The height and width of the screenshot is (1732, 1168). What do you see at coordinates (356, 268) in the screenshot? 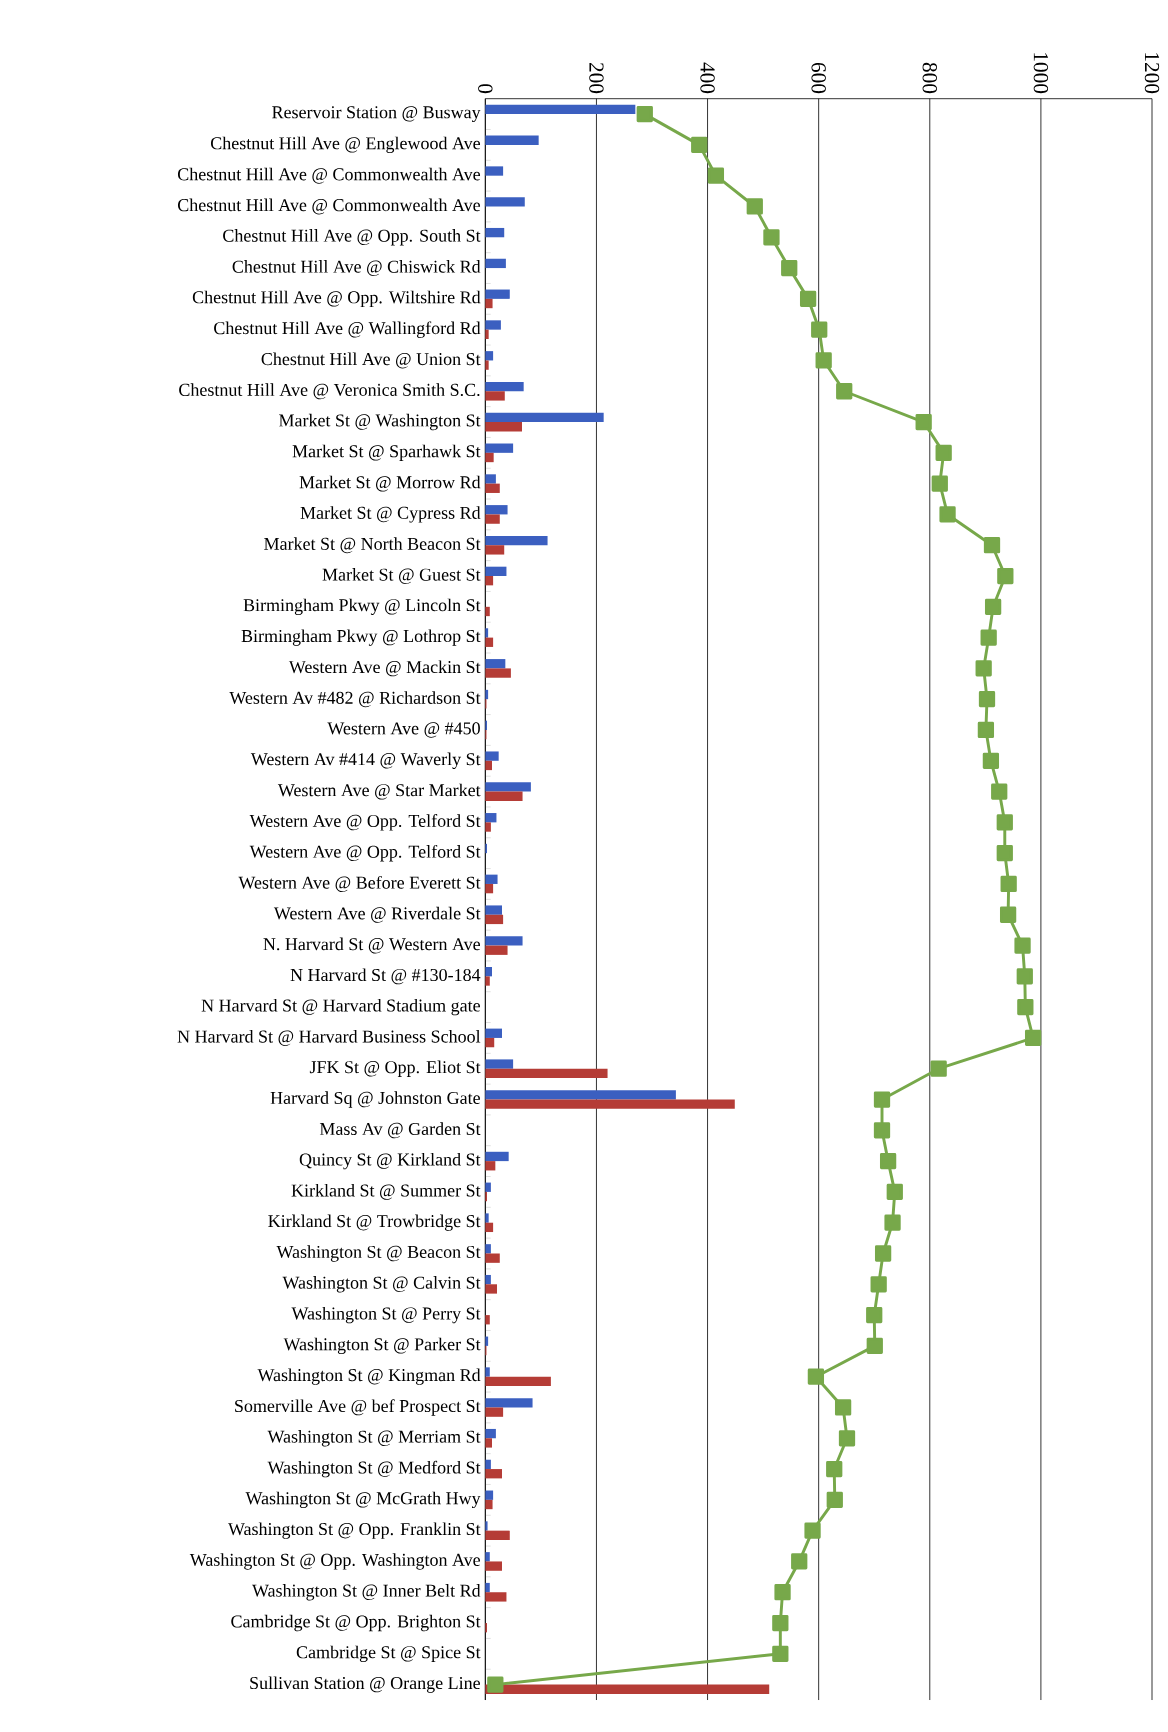
I see `y-tick-label: Chestnut Hill Ave @ Chiswick Rd` at bounding box center [356, 268].